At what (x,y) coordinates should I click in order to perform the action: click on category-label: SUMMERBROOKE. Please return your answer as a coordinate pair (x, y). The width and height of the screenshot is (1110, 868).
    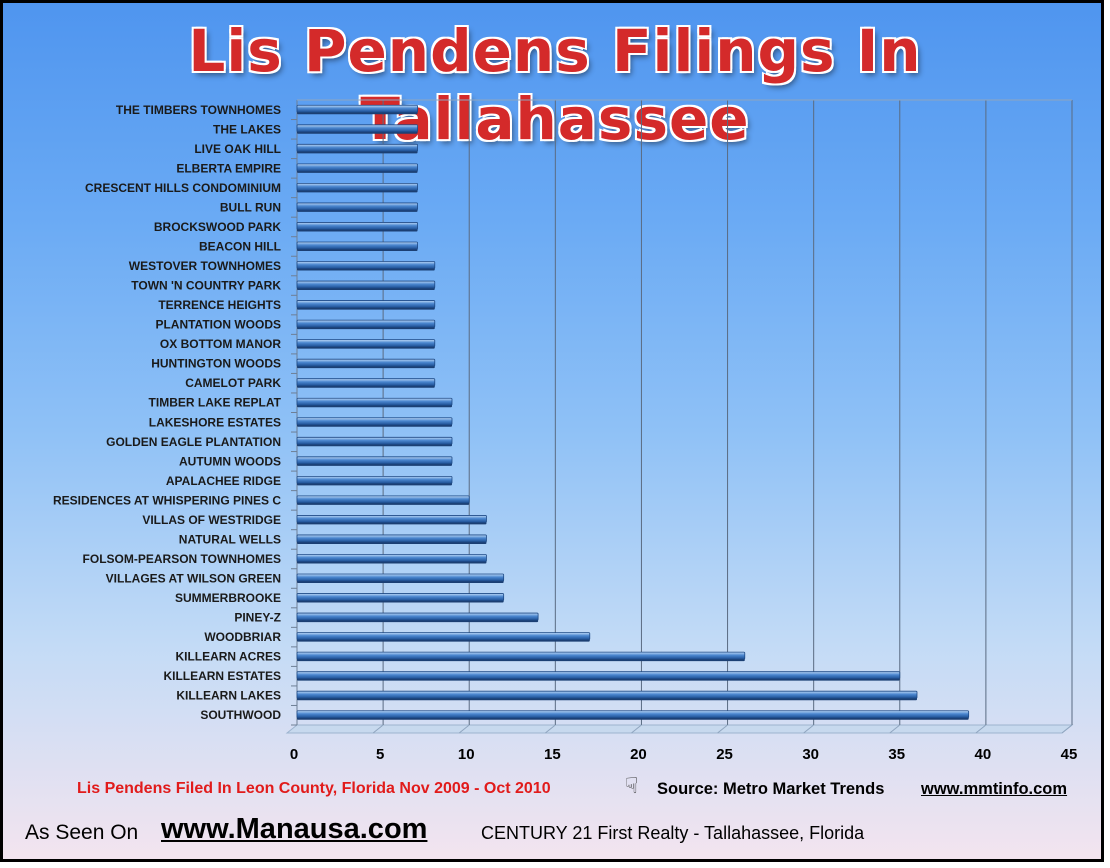
    Looking at the image, I should click on (228, 598).